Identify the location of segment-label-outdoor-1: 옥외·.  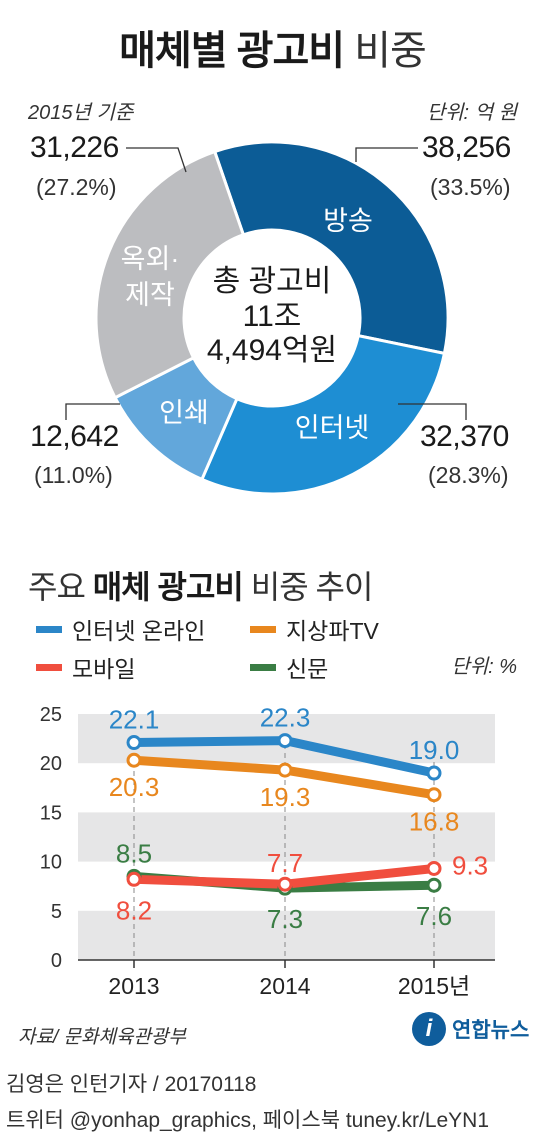
(150, 259).